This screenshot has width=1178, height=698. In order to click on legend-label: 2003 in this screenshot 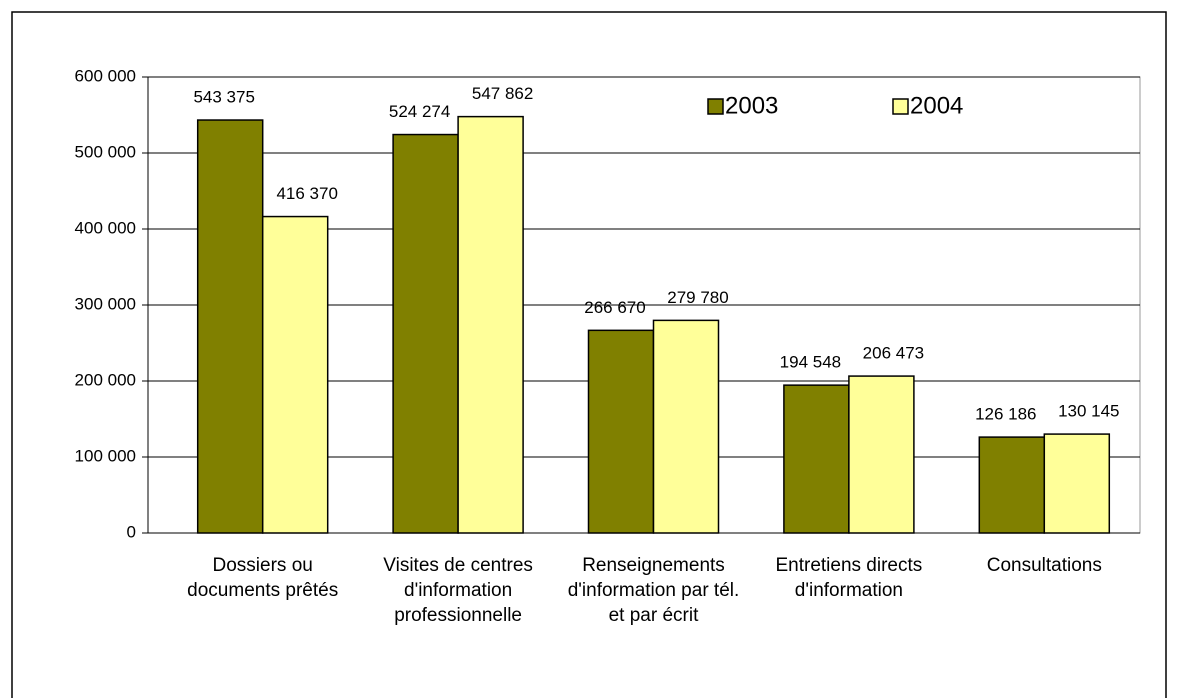, I will do `click(751, 105)`.